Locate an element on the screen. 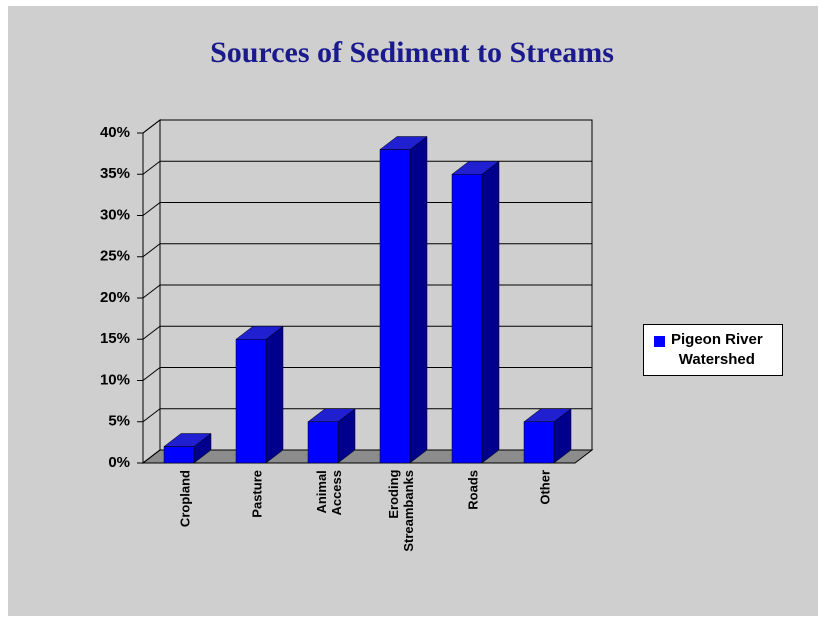 The image size is (824, 622). legend-label: Pigeon River Watershed is located at coordinates (717, 349).